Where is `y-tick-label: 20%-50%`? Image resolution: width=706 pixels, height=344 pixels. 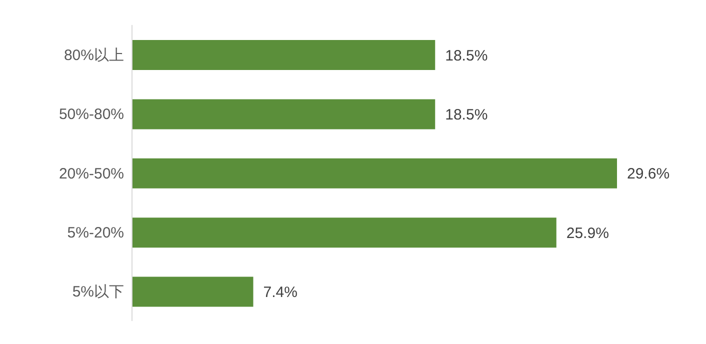 y-tick-label: 20%-50% is located at coordinates (91, 173).